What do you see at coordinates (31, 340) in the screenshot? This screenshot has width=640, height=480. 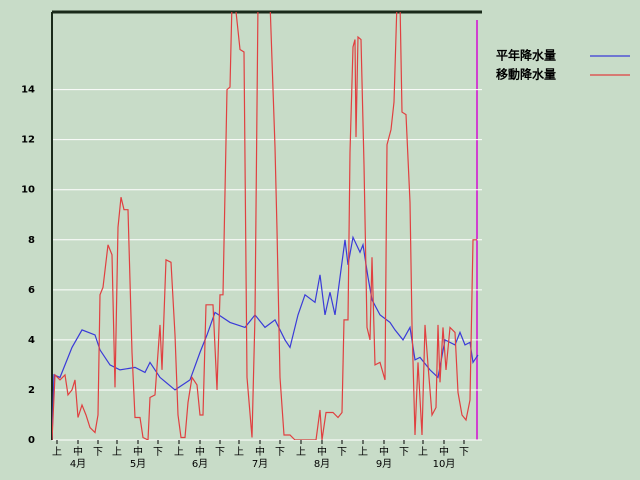 I see `y-tick-label: 4` at bounding box center [31, 340].